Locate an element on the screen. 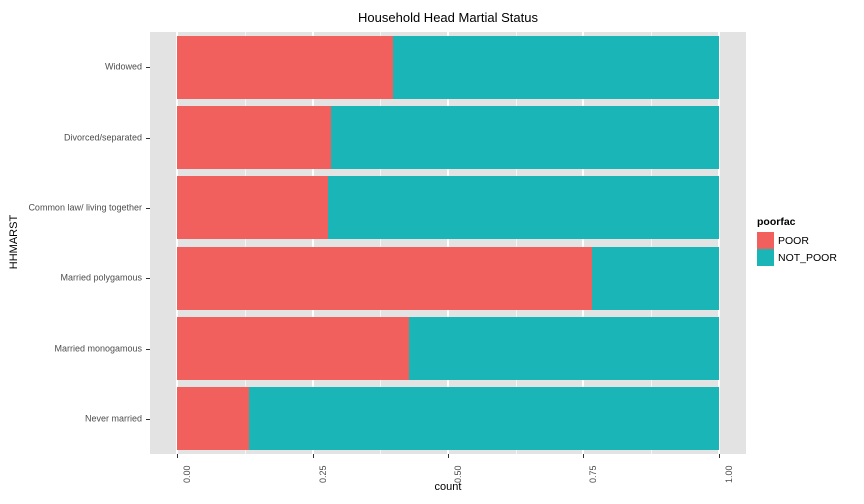  y-tick-label: Married monogamous is located at coordinates (98, 348).